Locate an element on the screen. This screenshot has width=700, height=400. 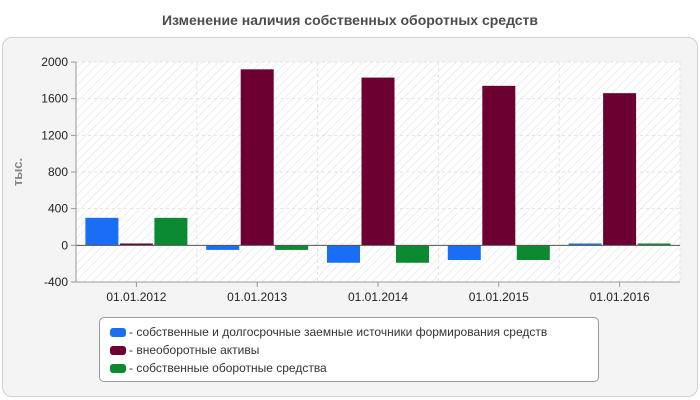
legend-label: - внеоборотные активы is located at coordinates (194, 350).